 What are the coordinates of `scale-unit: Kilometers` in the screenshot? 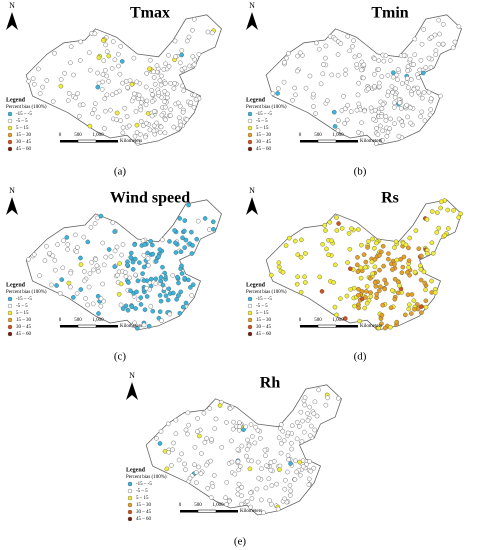 It's located at (131, 326).